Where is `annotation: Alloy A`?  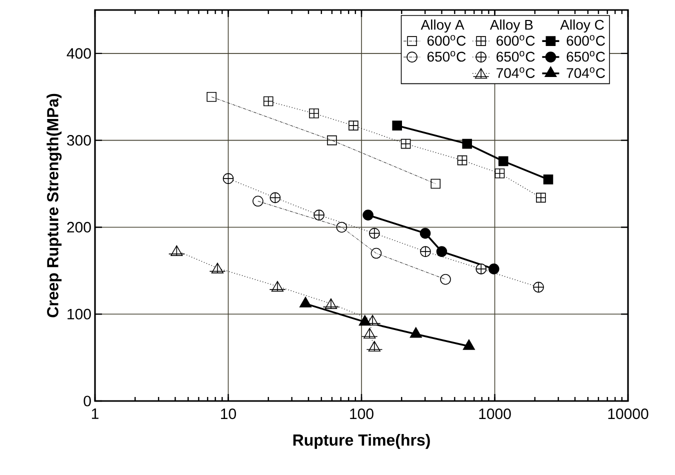
annotation: Alloy A is located at coordinates (442, 26).